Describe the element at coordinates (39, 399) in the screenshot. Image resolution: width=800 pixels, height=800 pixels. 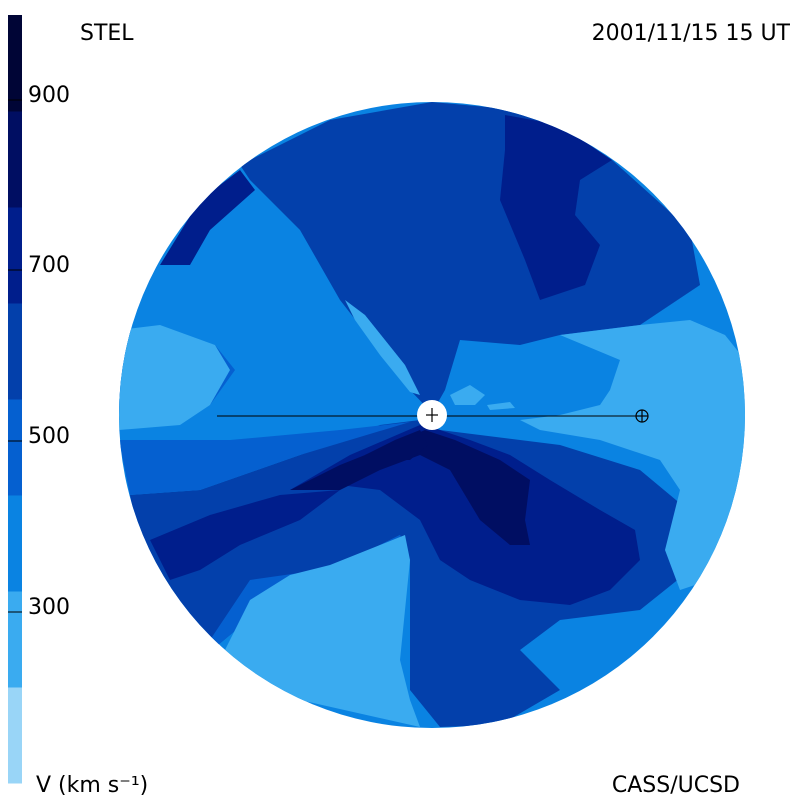
I see `colorbar: 900 700 500 300` at that location.